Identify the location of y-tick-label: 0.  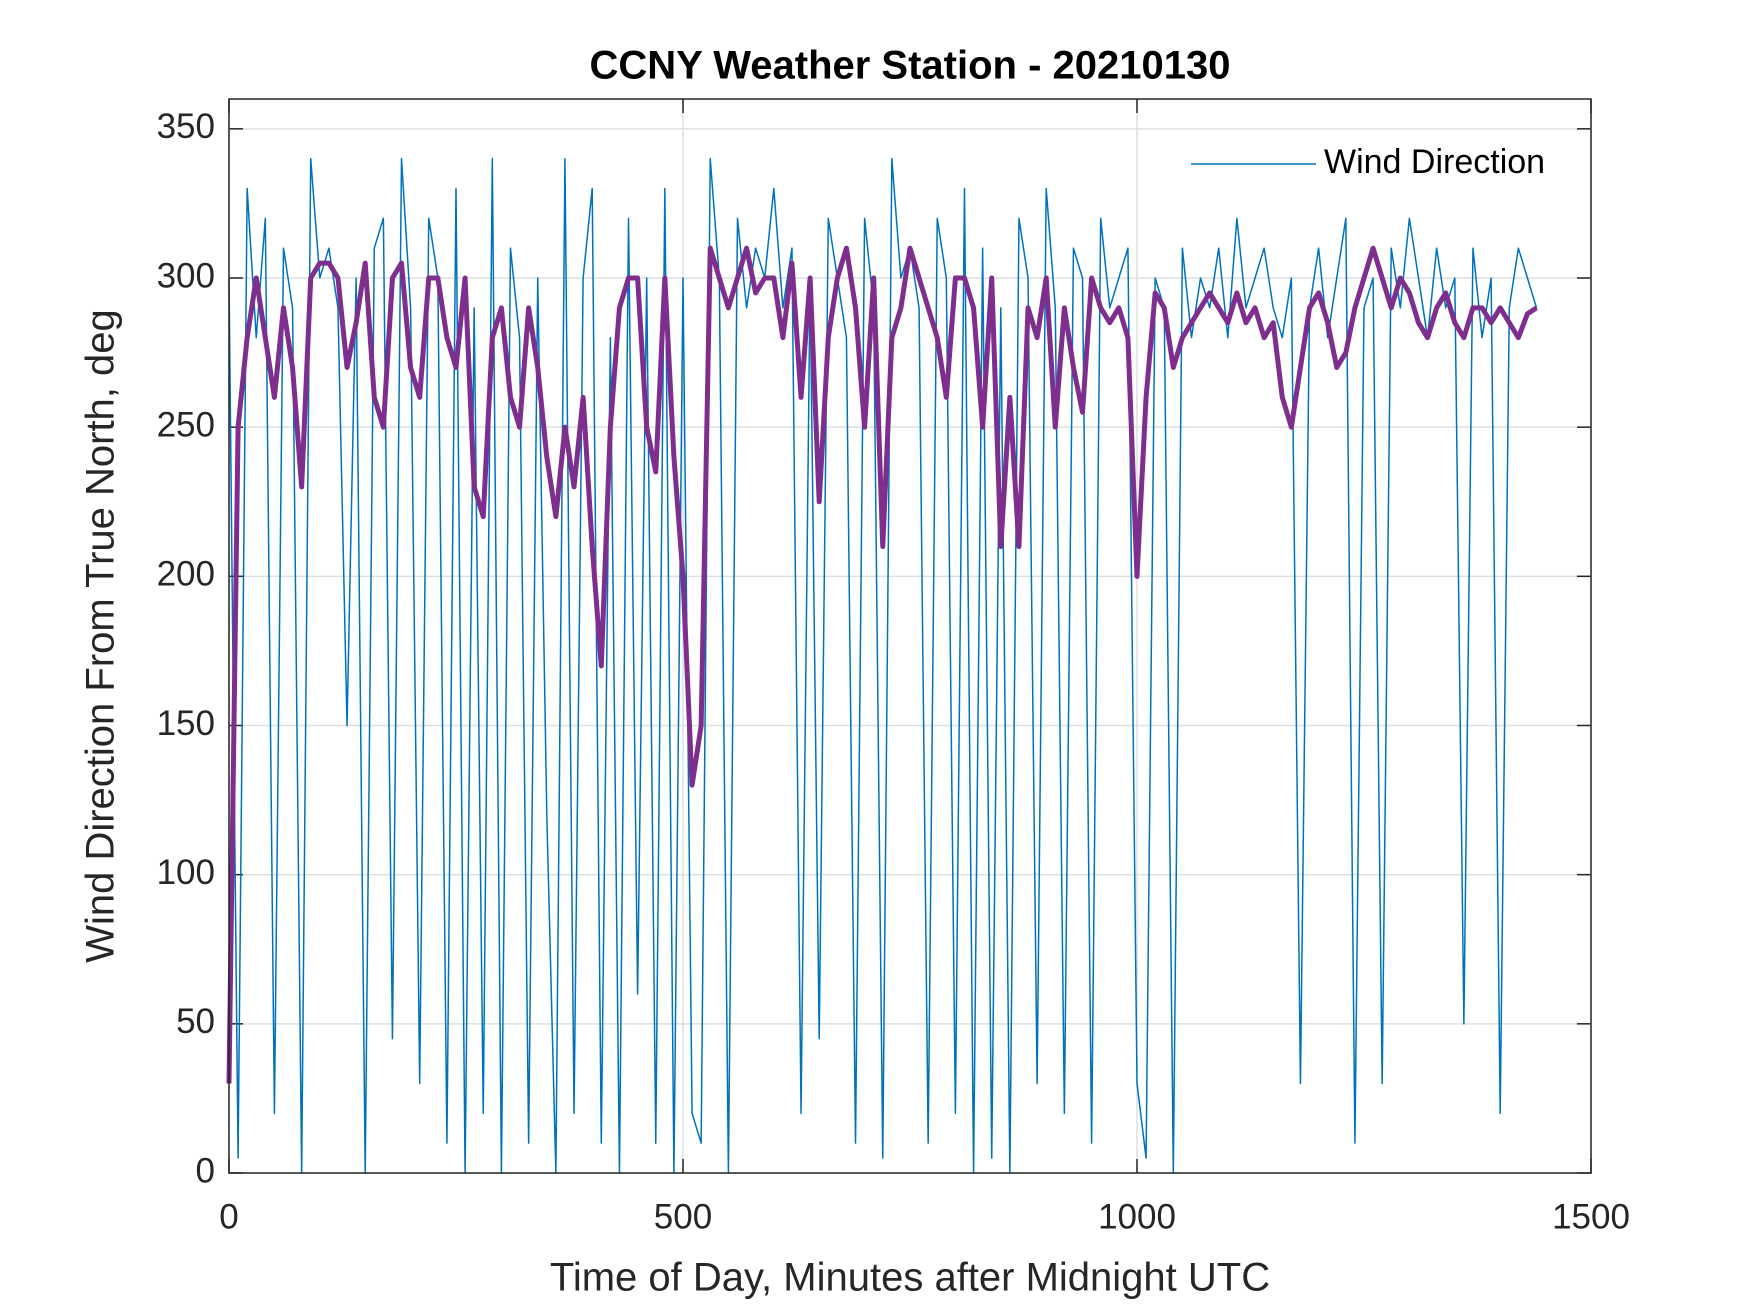
(205, 1170).